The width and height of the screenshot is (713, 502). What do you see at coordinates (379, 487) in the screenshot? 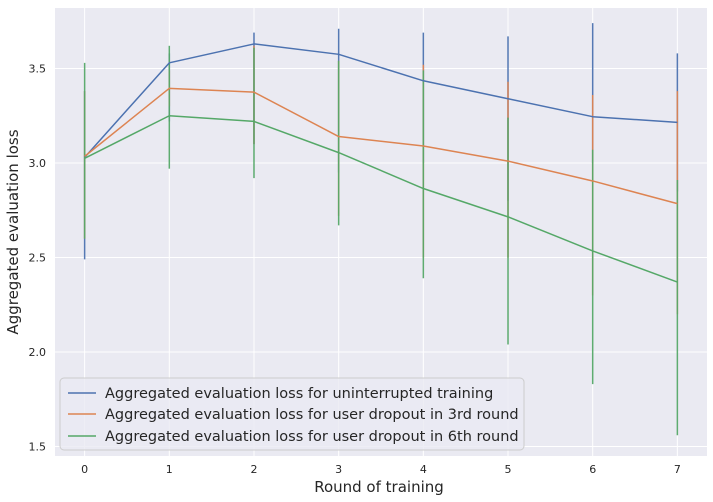
I see `x-axis-label: Round of training` at bounding box center [379, 487].